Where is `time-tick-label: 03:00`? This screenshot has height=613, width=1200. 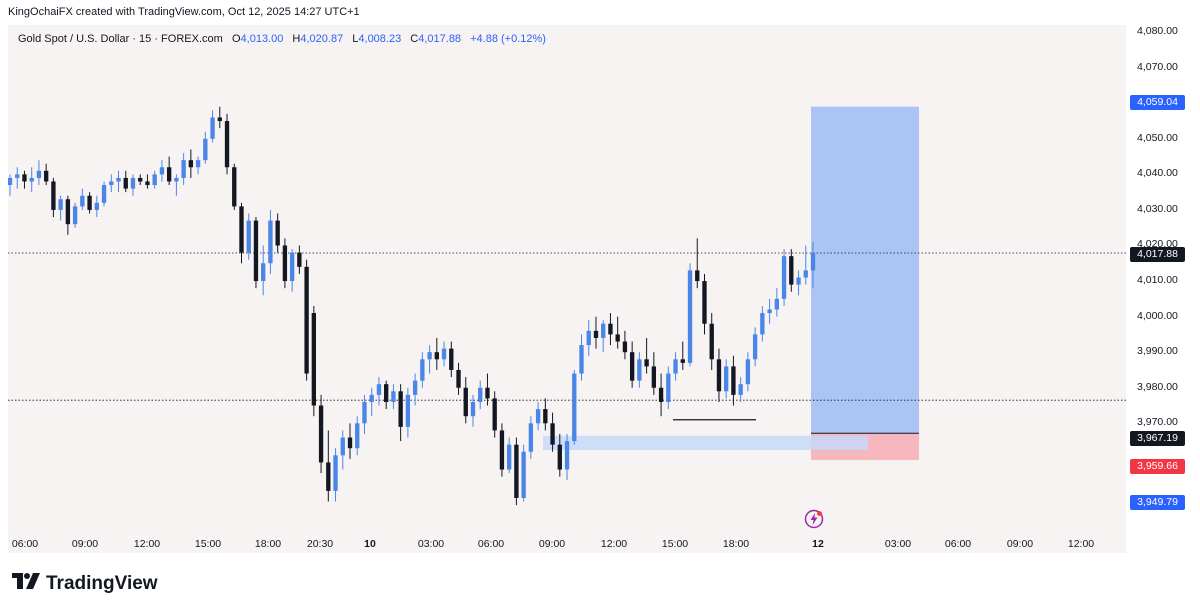 time-tick-label: 03:00 is located at coordinates (898, 544).